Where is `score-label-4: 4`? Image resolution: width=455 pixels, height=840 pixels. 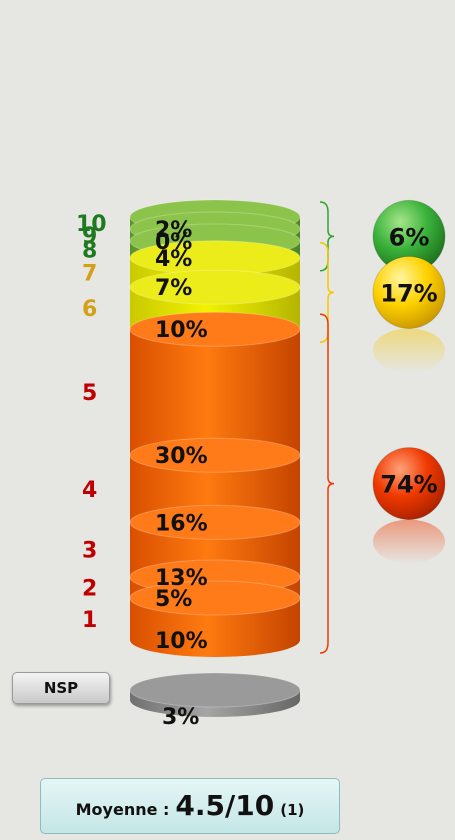 score-label-4: 4 is located at coordinates (89, 490).